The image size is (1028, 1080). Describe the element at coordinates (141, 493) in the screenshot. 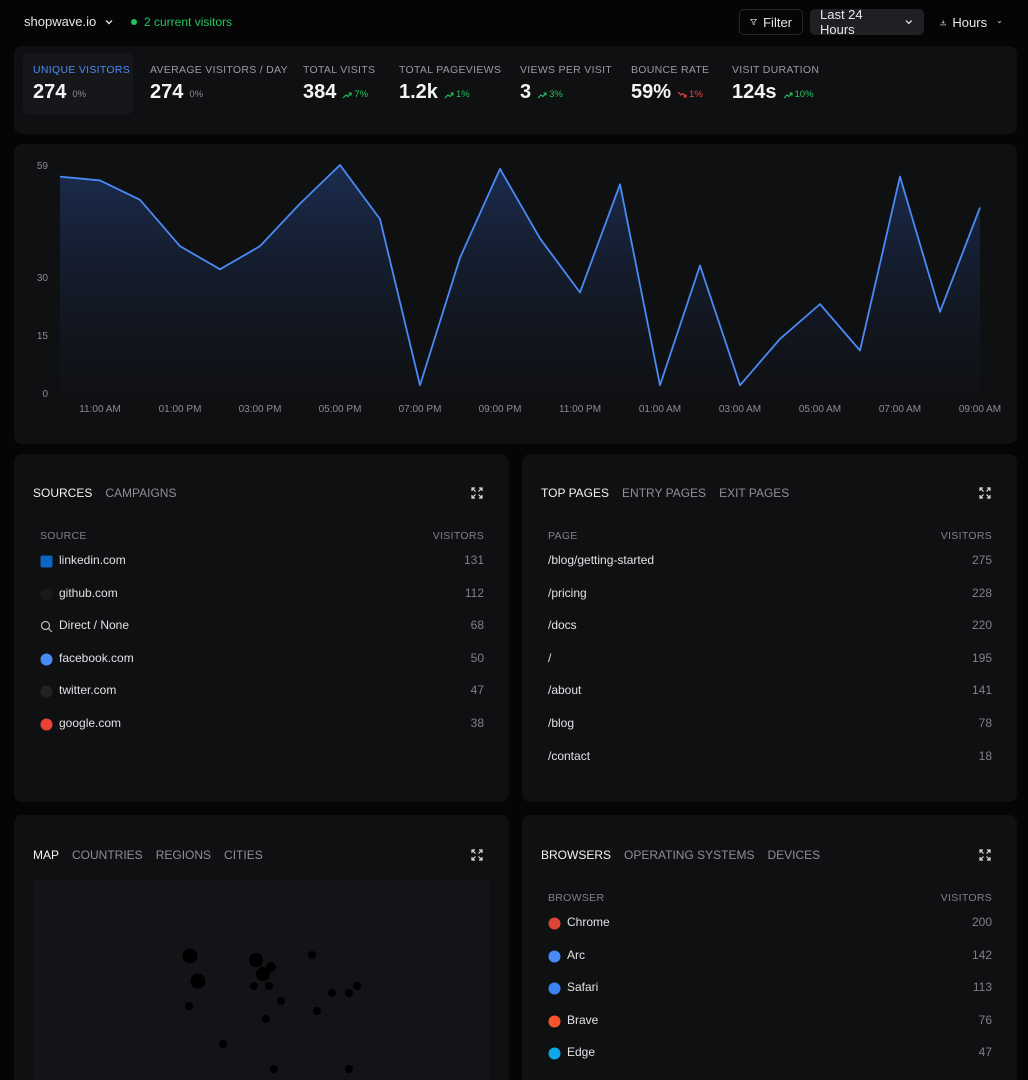

I see `tab: CAMPAIGNS` at that location.